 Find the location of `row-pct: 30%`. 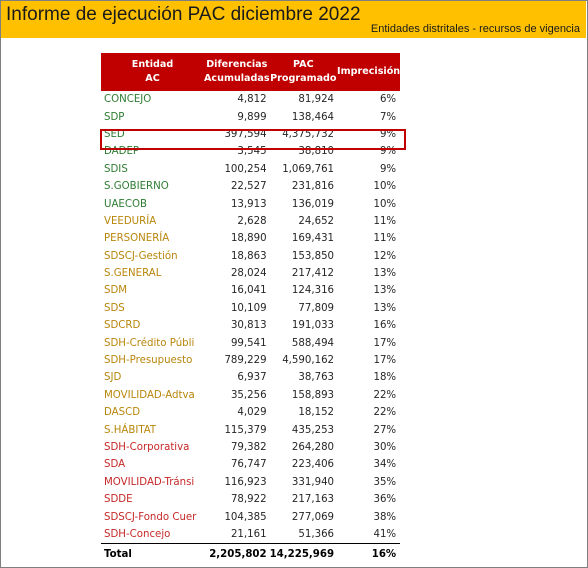

row-pct: 30% is located at coordinates (385, 447).